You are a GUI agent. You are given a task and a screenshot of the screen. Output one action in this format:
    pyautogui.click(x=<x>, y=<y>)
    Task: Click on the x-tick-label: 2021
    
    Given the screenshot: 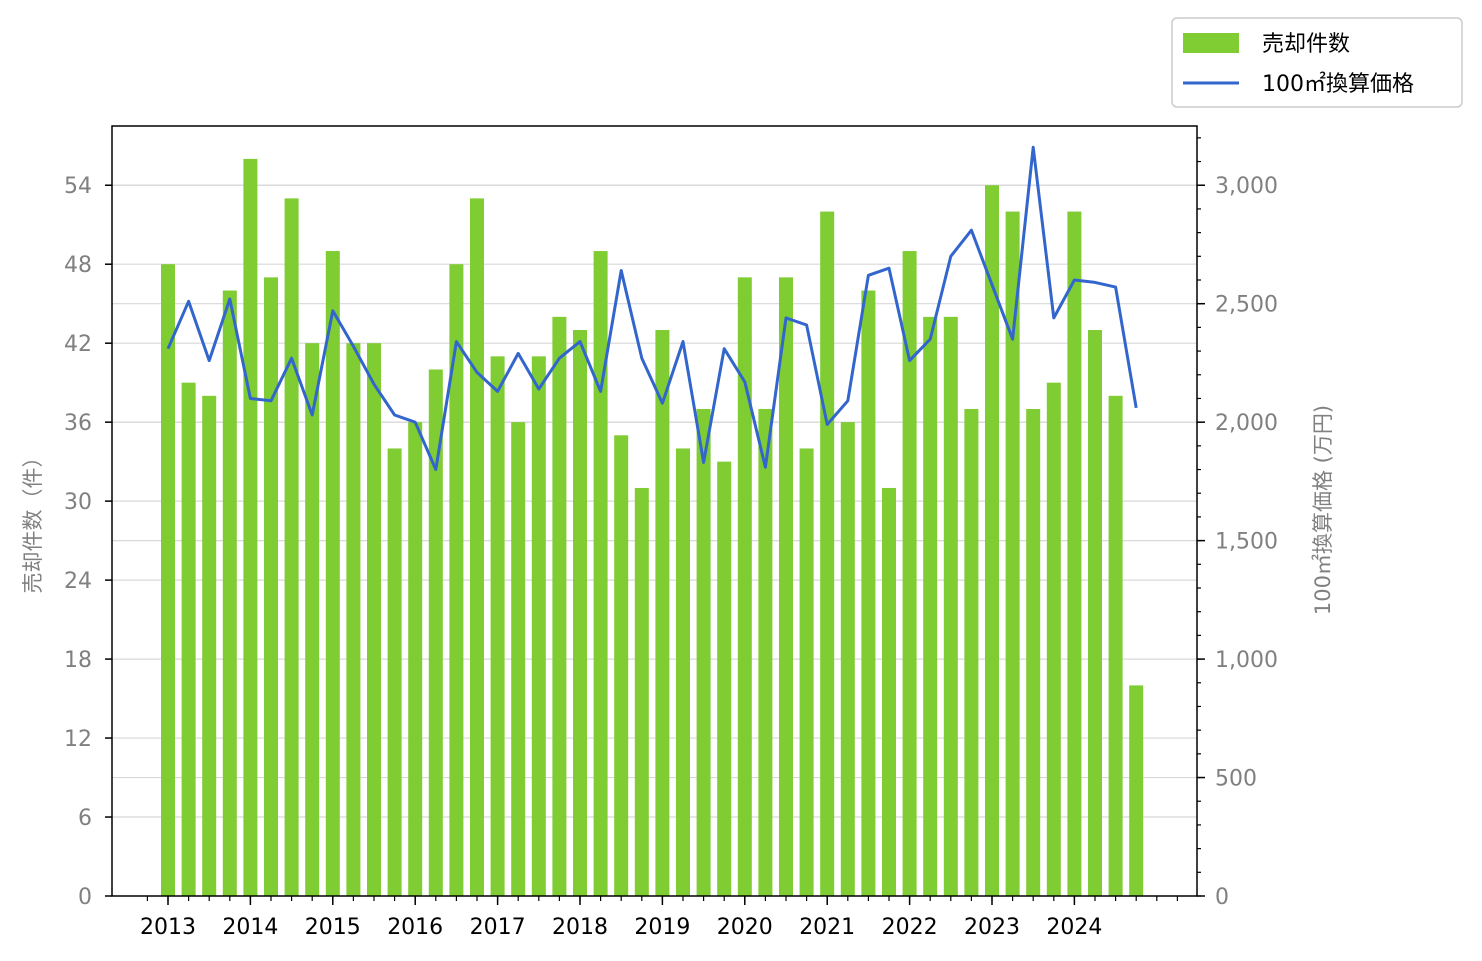 What is the action you would take?
    pyautogui.click(x=827, y=927)
    